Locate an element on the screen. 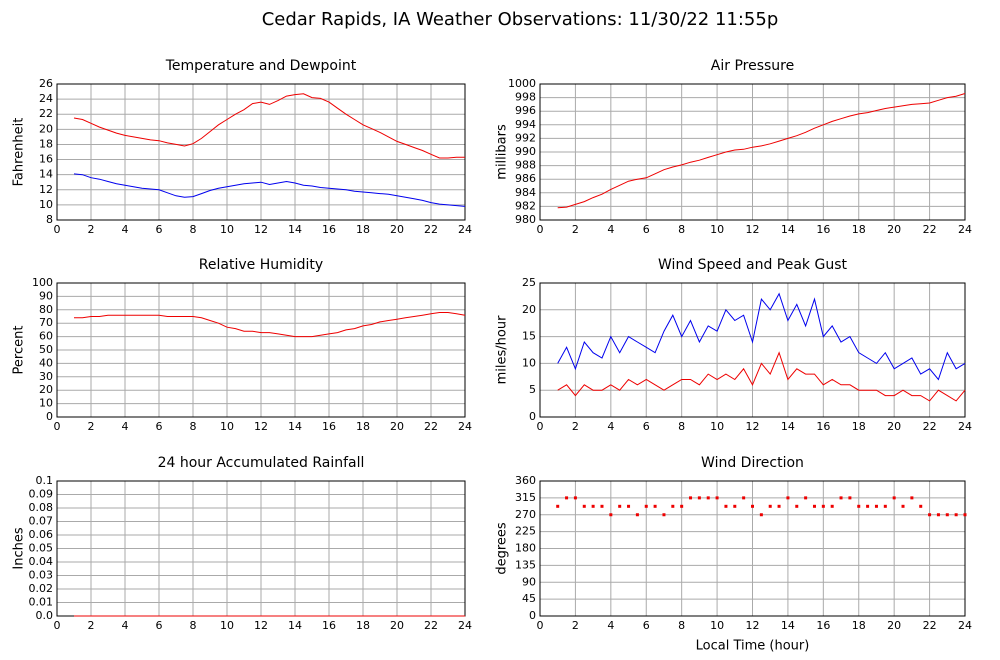 The image size is (1000, 660). y-axis-label: Fahrenheit is located at coordinates (19, 152).